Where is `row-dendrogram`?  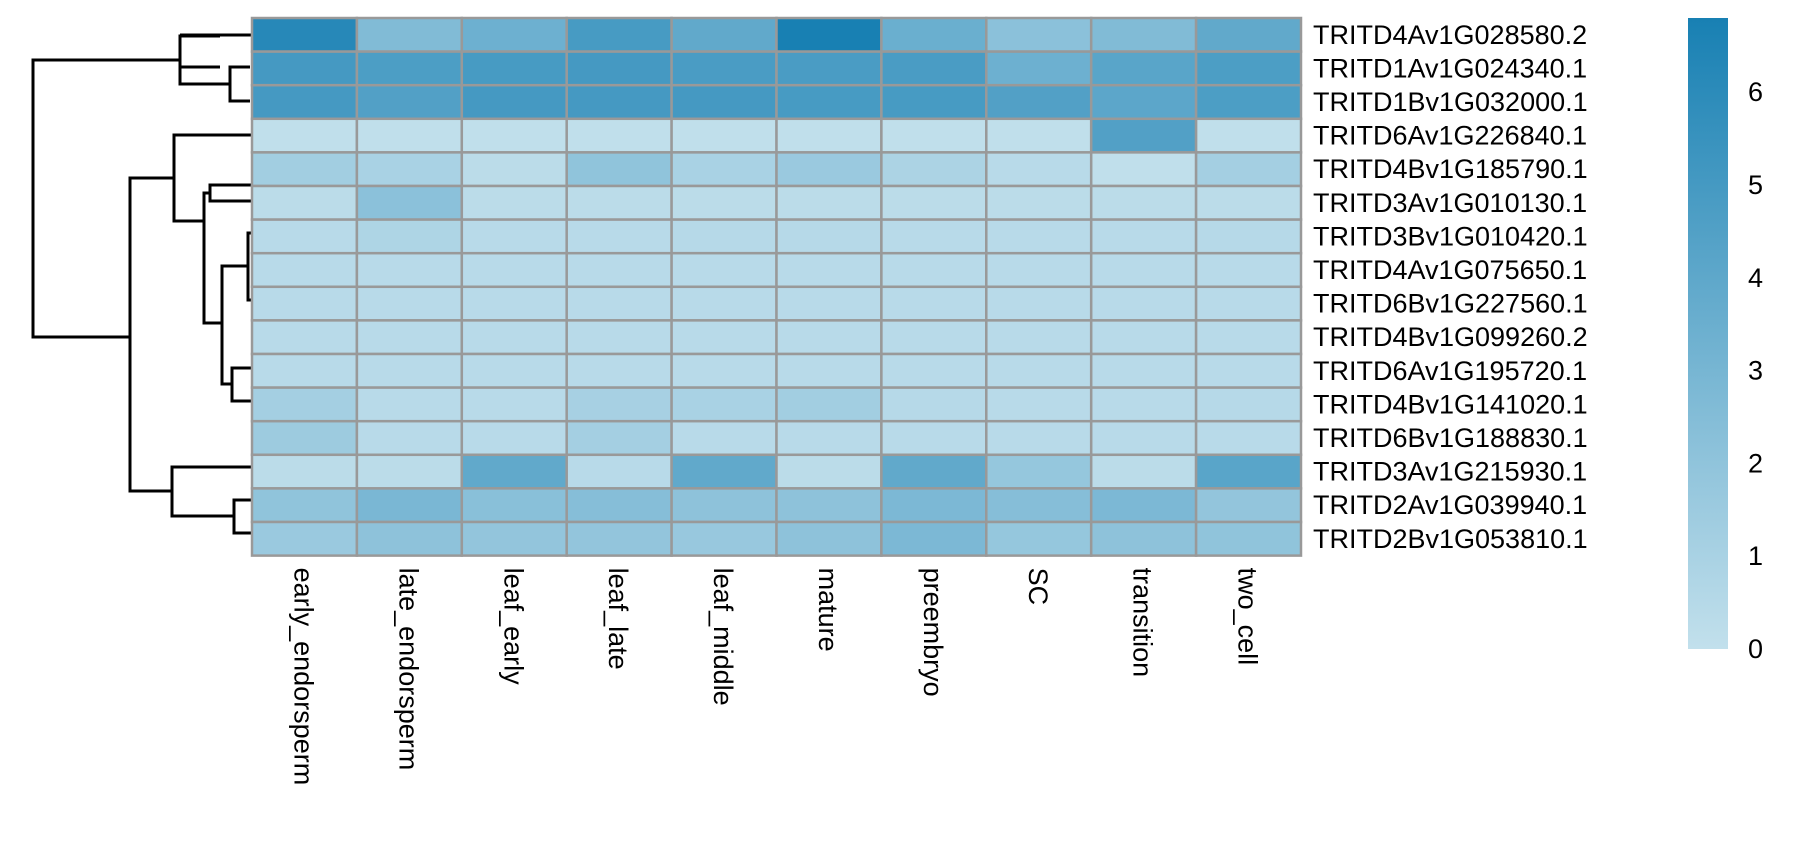
row-dendrogram is located at coordinates (141, 284).